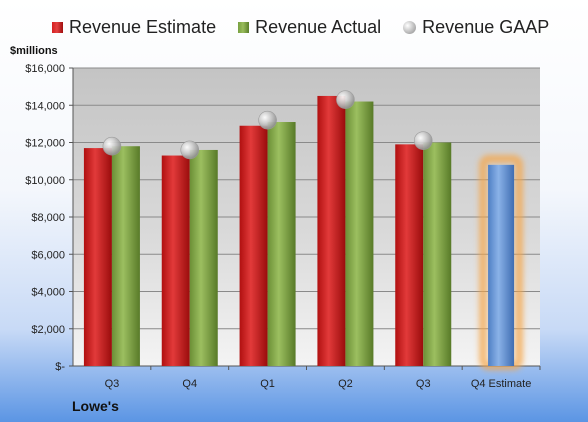  Describe the element at coordinates (48, 255) in the screenshot. I see `y-tick-label: $6,000` at that location.